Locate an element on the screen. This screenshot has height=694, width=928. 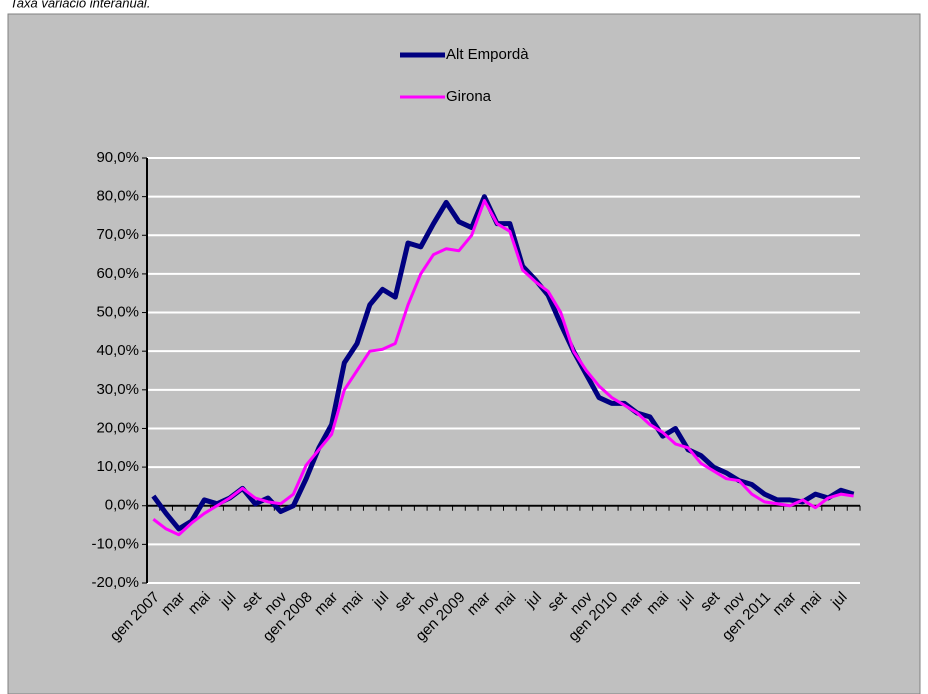
y-tick-label: 40,0% is located at coordinates (117, 350).